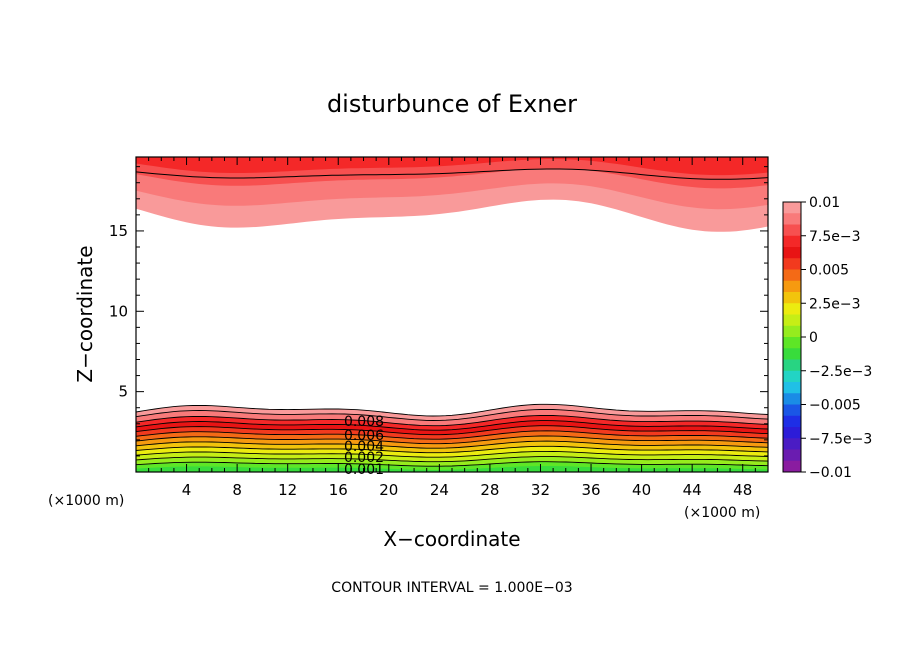 The image size is (904, 654). What do you see at coordinates (86, 501) in the screenshot?
I see `x-unit-left: (×1000 m)` at bounding box center [86, 501].